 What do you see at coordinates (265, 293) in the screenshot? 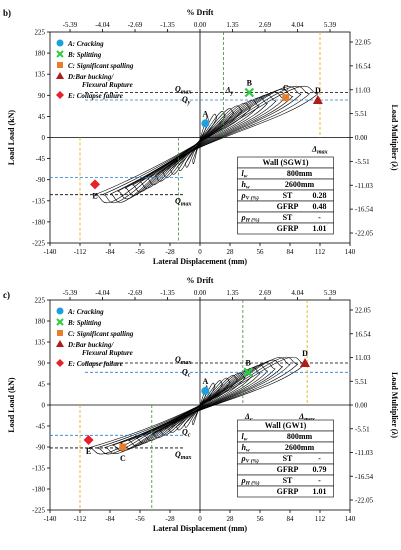
I see `top-tick-label: 2.69` at bounding box center [265, 293].